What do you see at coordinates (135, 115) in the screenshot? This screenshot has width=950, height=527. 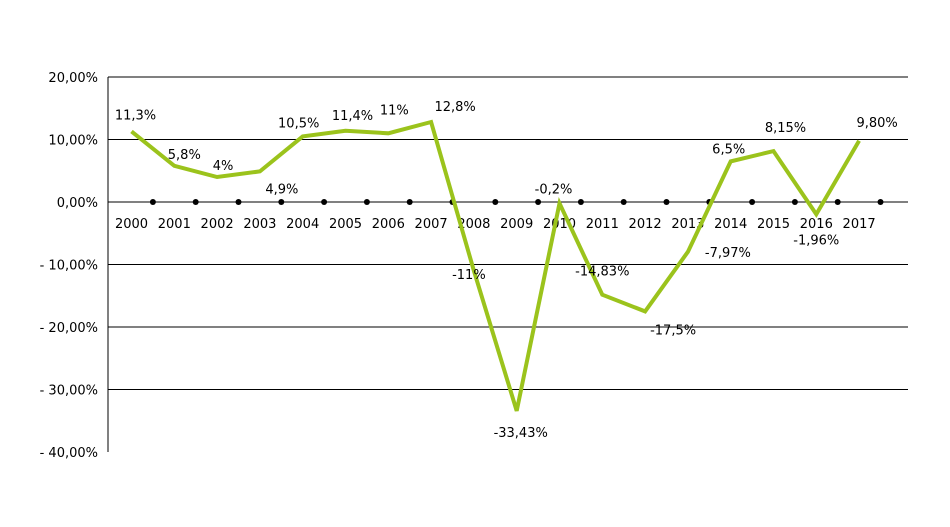 I see `data-label: 11,3%` at bounding box center [135, 115].